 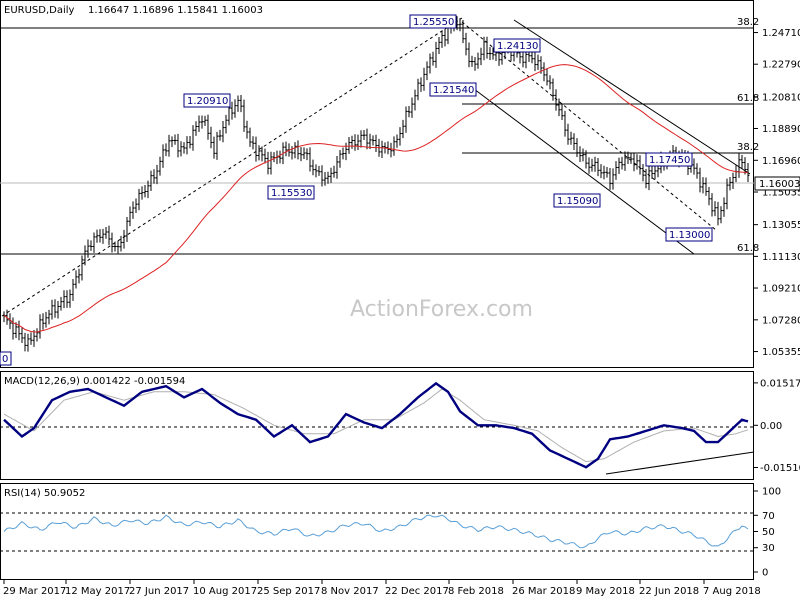 I want to click on price-tick-label: 1.13055, so click(x=781, y=225).